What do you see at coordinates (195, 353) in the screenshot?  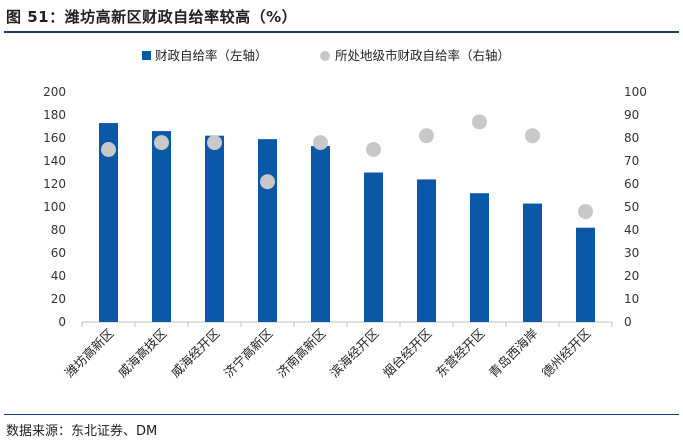 I see `category-label: 威海经开区` at bounding box center [195, 353].